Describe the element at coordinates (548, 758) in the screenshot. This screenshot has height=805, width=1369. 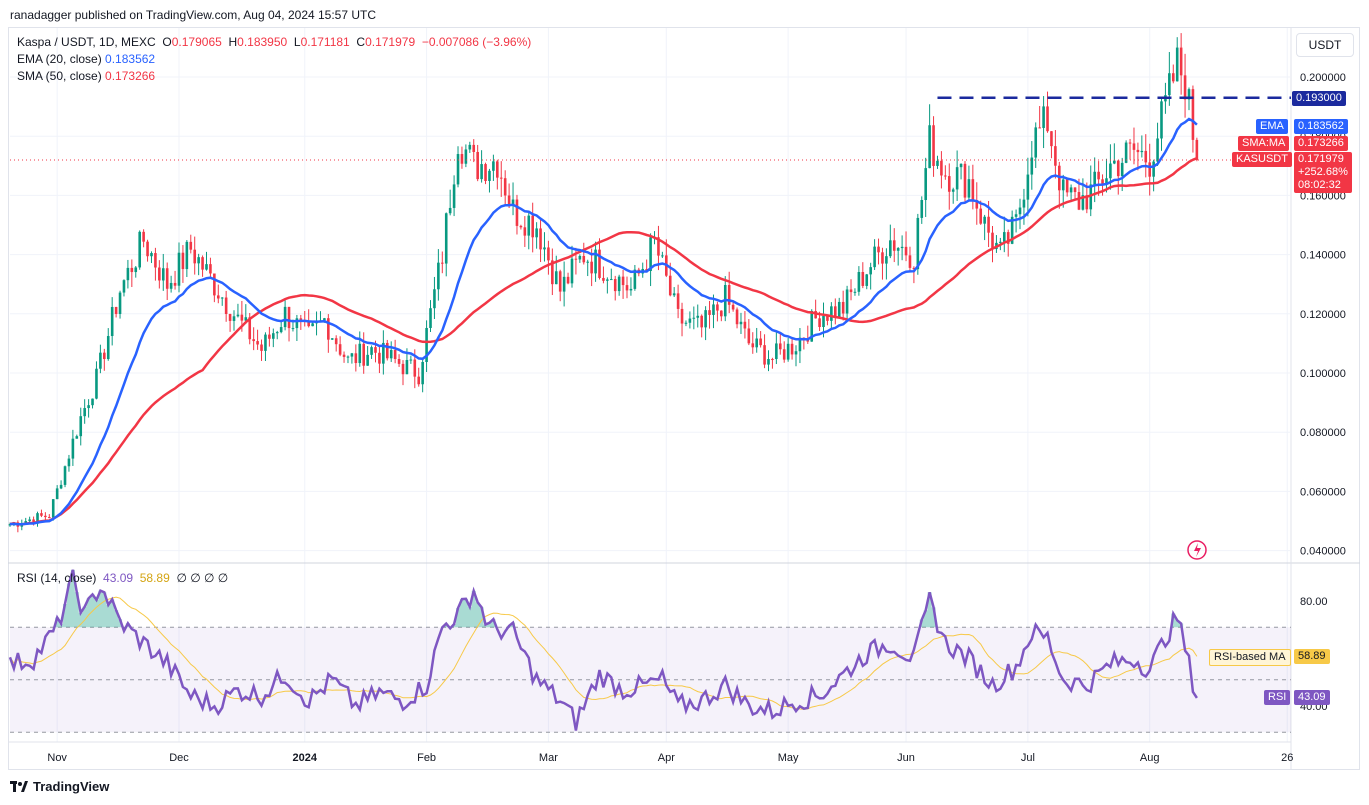
I see `time-axis-label: Mar` at that location.